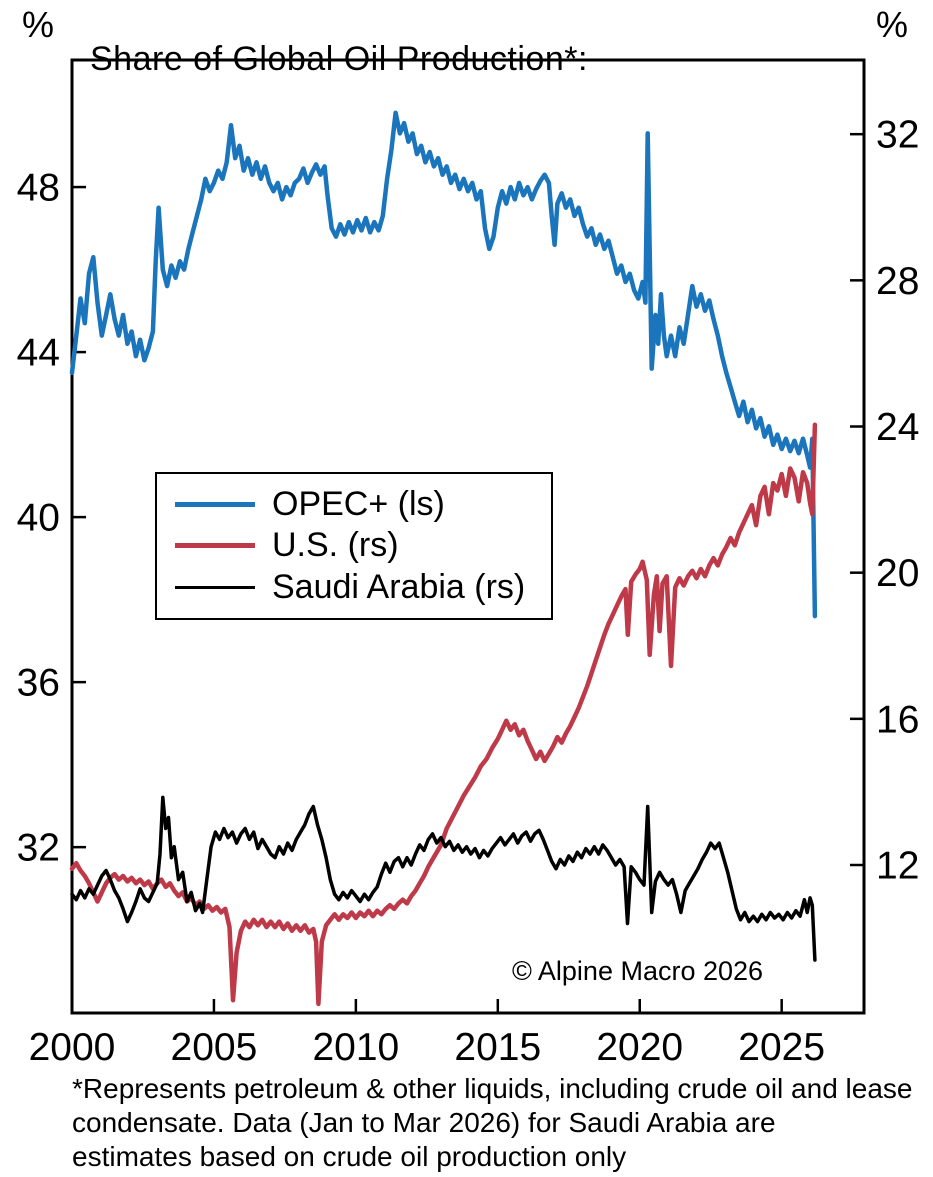 This screenshot has height=1177, width=933. What do you see at coordinates (38, 188) in the screenshot?
I see `left-axis-tick-label: 48` at bounding box center [38, 188].